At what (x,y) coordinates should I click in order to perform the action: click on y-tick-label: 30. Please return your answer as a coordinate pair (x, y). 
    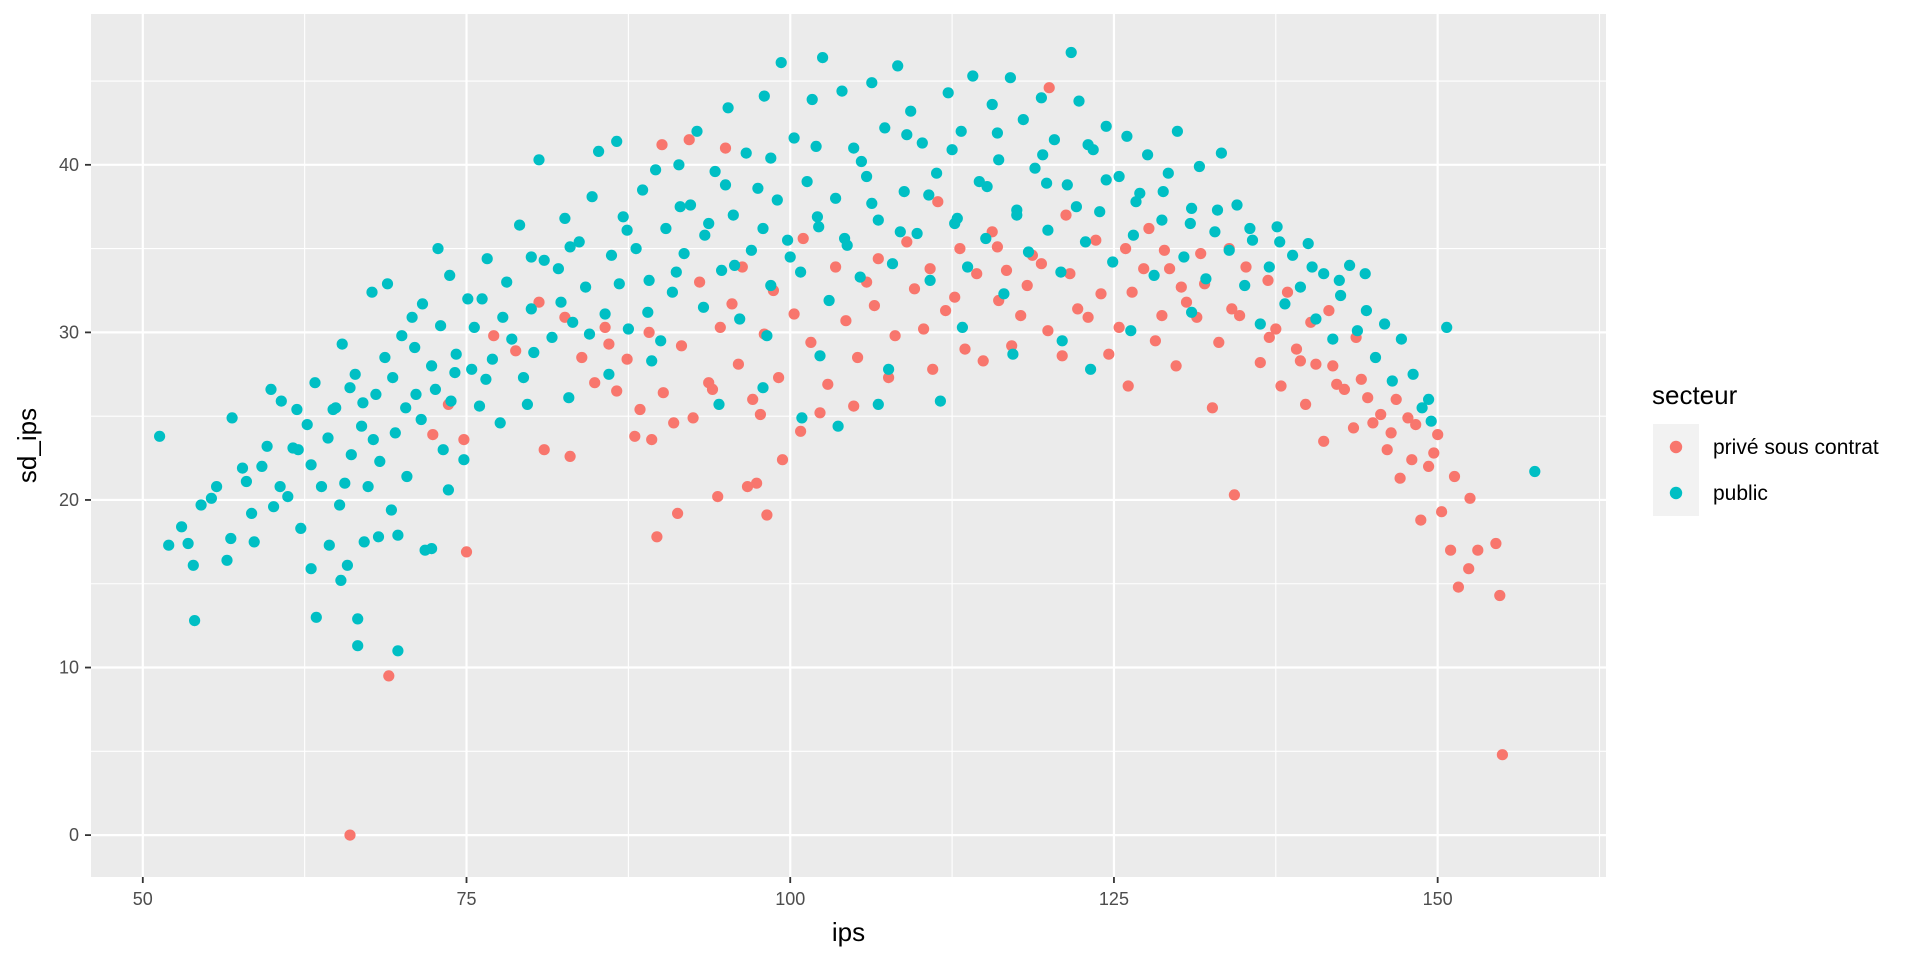
    Looking at the image, I should click on (69, 332).